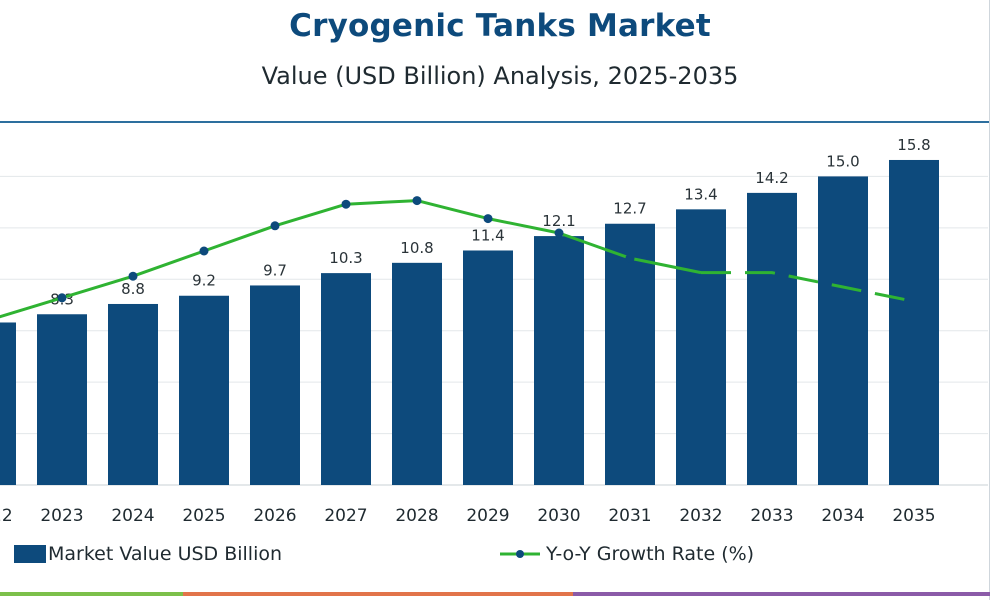  I want to click on legend-label-market-value: Market Value USD Billion, so click(165, 554).